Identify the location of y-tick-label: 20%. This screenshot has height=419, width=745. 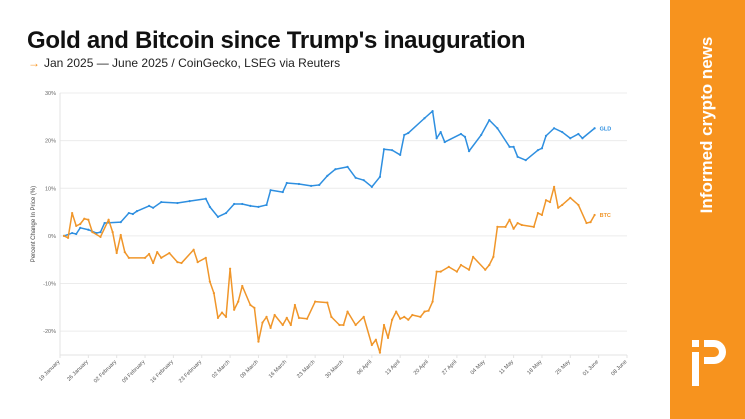
(50, 142).